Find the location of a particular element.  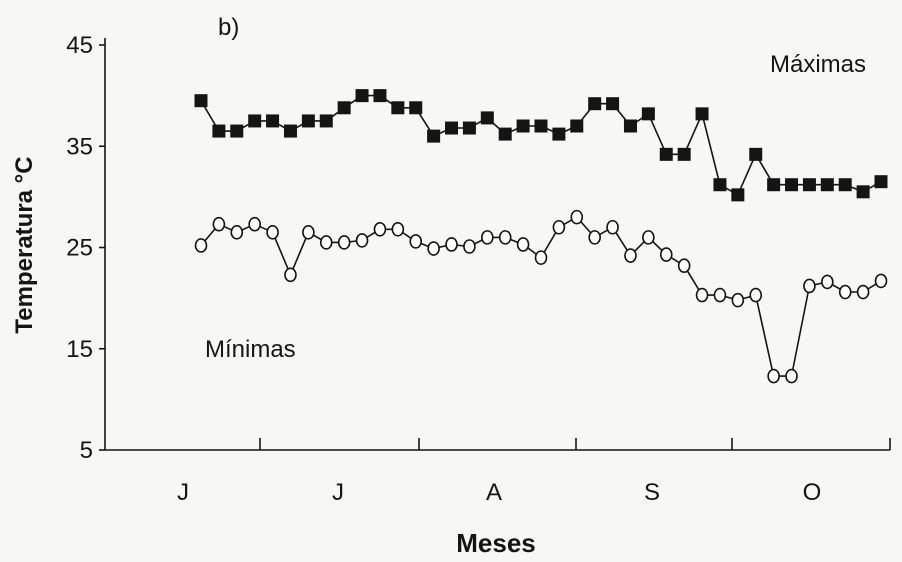

y-tick-label: 25 is located at coordinates (79, 248).